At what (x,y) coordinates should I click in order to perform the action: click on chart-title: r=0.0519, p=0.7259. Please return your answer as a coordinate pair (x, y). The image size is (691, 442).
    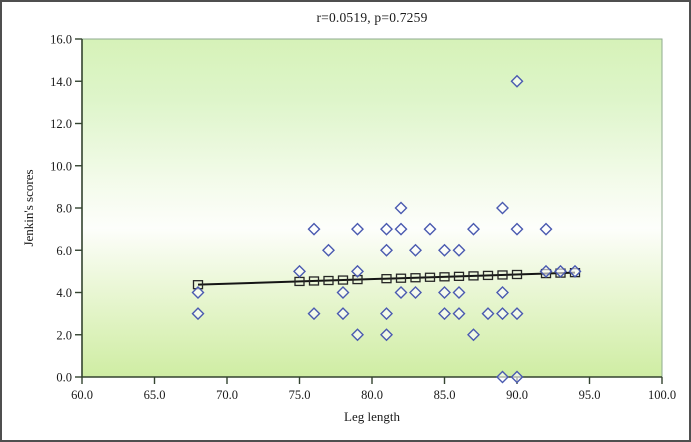
    Looking at the image, I should click on (372, 17).